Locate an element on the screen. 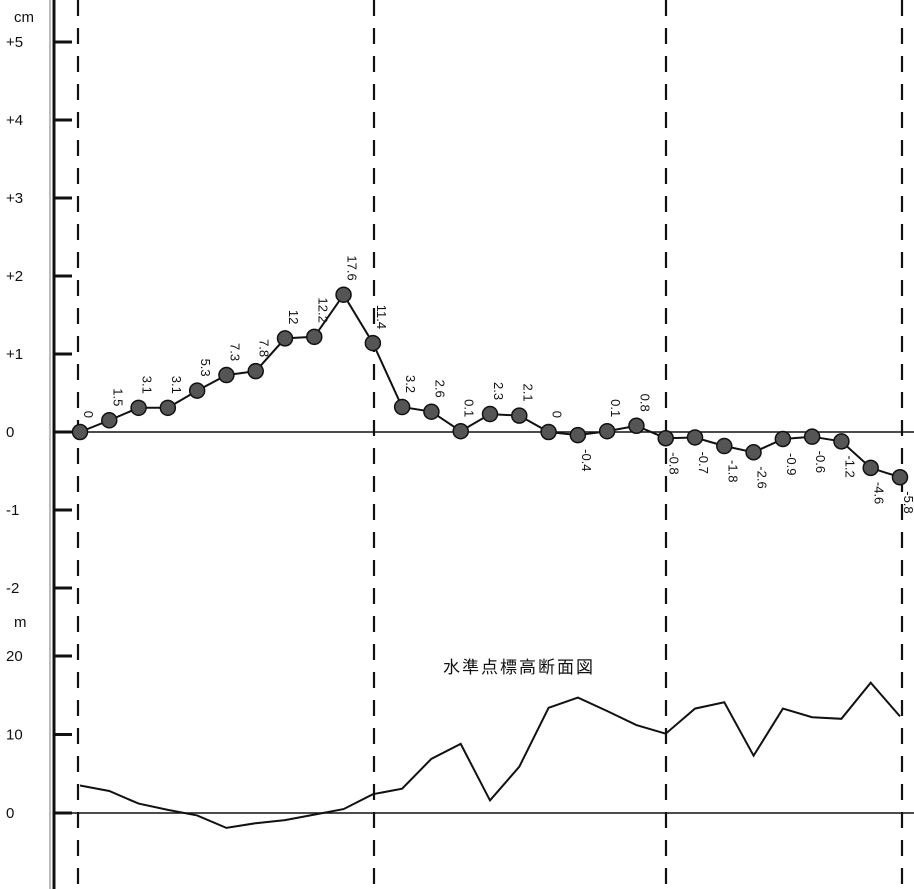  bottom-y-tick-label: 0 is located at coordinates (10, 813).